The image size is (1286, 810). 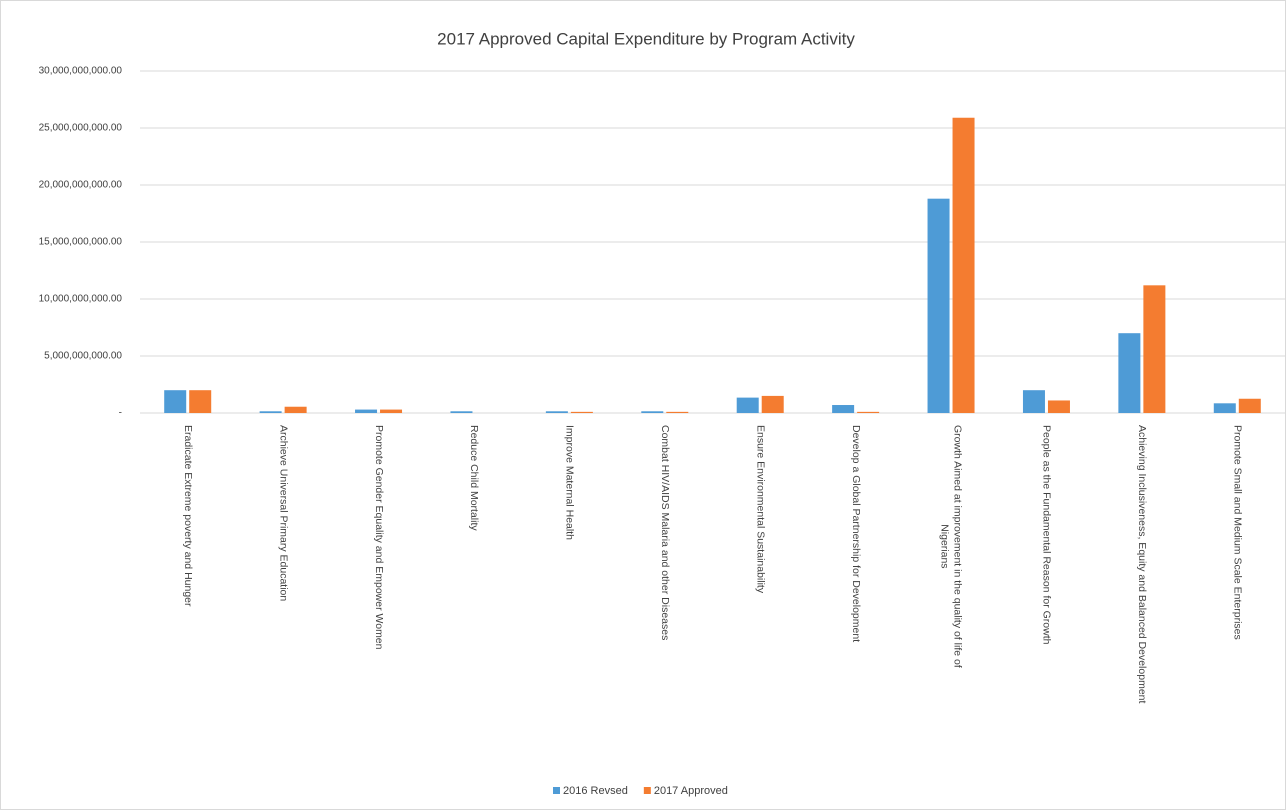 What do you see at coordinates (83, 356) in the screenshot?
I see `y-tick-label: 5,000,000,000.00` at bounding box center [83, 356].